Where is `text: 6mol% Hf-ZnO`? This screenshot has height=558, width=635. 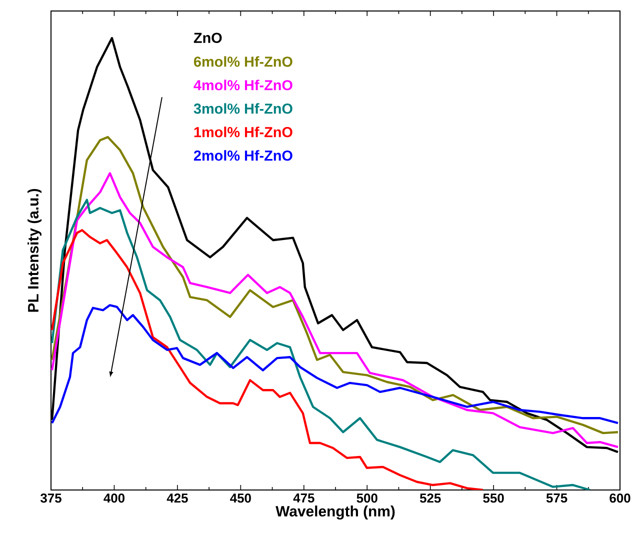
text: 6mol% Hf-ZnO is located at coordinates (243, 61).